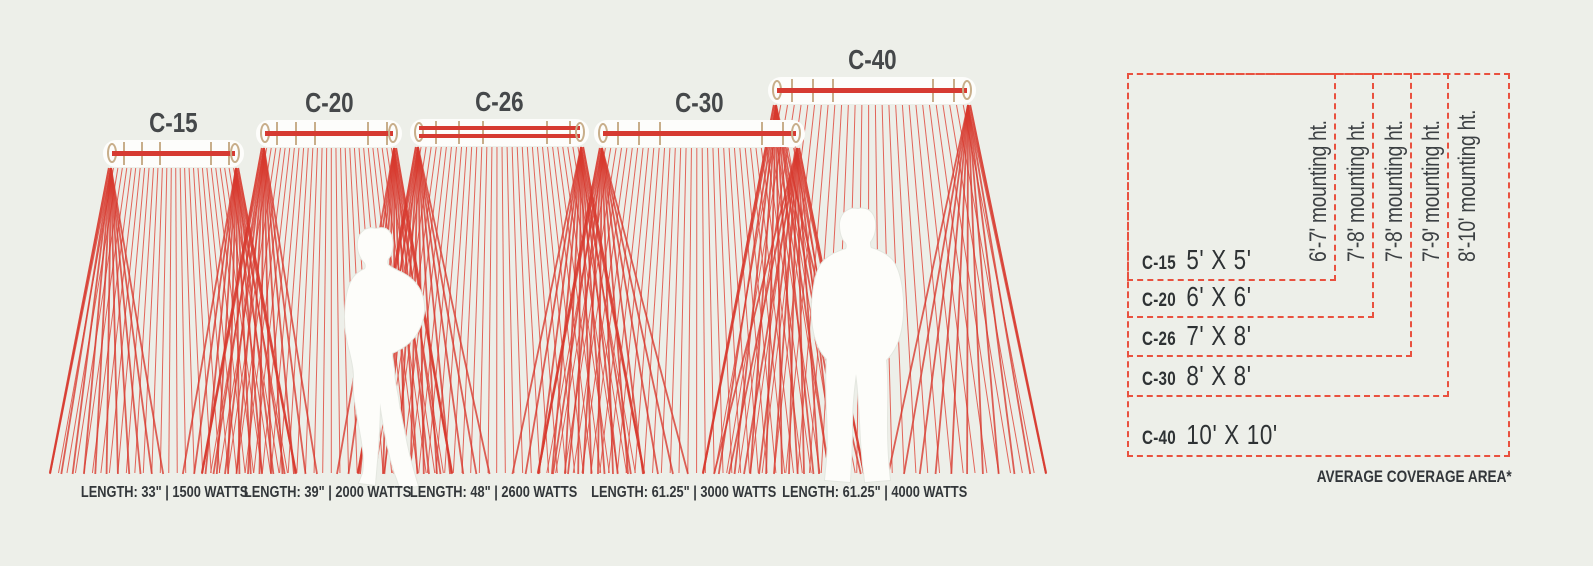 The height and width of the screenshot is (566, 1593). I want to click on coverage-box-c15, so click(1231, 177).